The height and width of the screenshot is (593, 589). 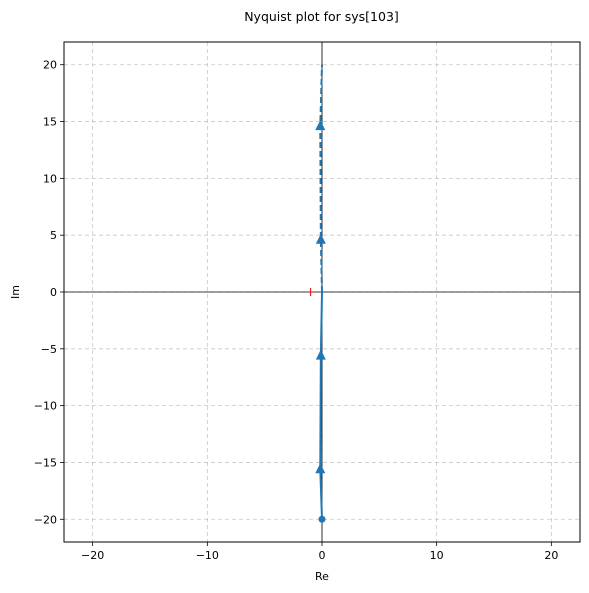 What do you see at coordinates (53, 292) in the screenshot?
I see `y-tick-label: 0` at bounding box center [53, 292].